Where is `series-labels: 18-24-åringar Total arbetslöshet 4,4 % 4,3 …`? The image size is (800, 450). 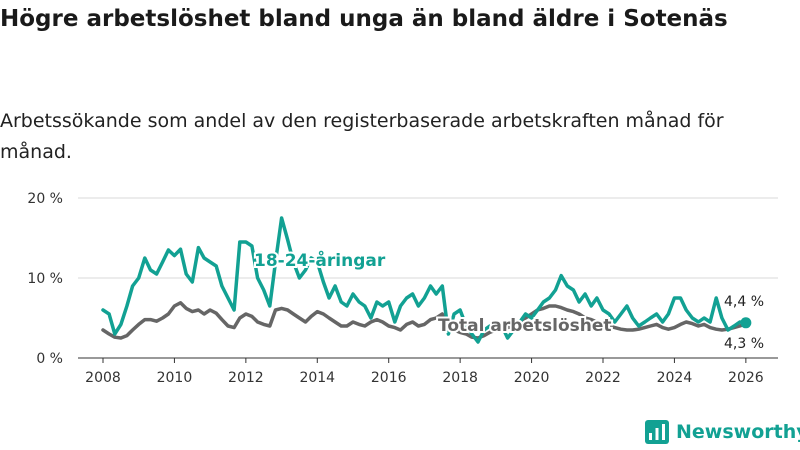
series-labels: 18-24-åringar Total arbetslöshet 4,4 % 4,3 … is located at coordinates (508, 299).